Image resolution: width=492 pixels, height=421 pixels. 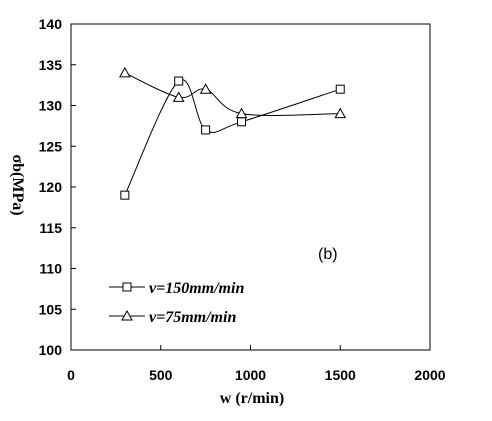 I want to click on y-axis-label: σb(MPa), so click(x=17, y=184).